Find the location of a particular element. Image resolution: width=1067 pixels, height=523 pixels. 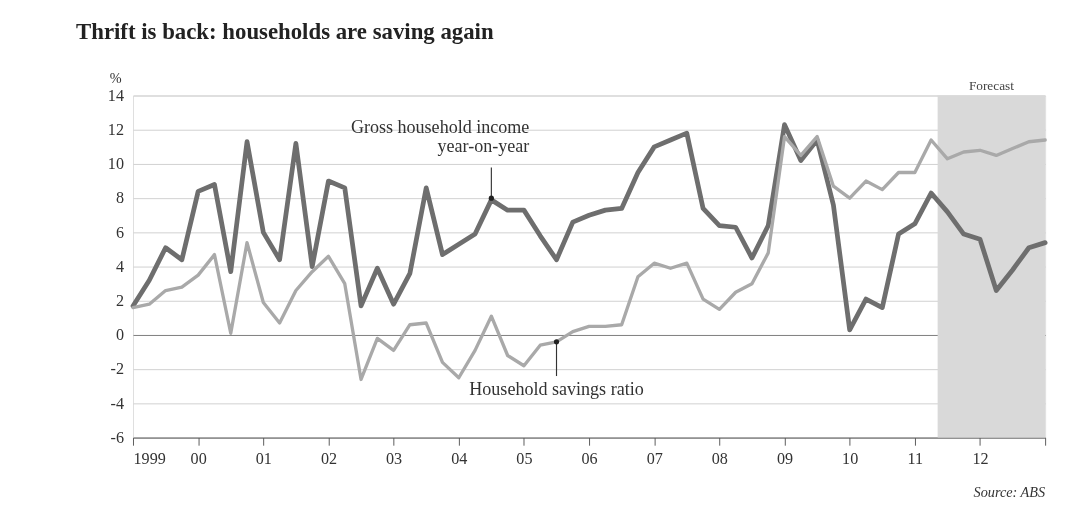

y-tick-label: 0 is located at coordinates (119, 335).